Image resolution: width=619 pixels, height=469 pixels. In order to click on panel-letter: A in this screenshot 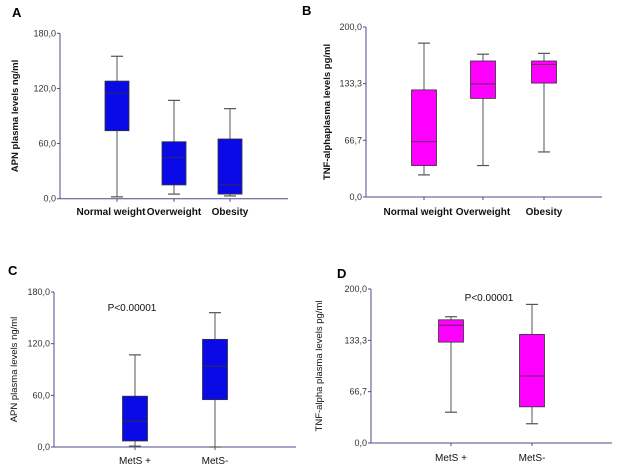, I will do `click(17, 12)`.